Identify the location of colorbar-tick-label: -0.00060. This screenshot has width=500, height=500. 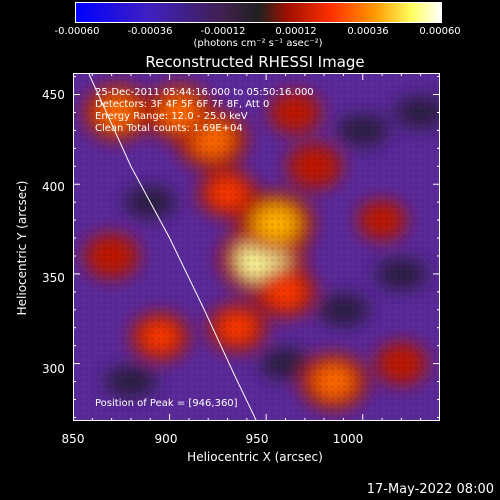
(77, 31).